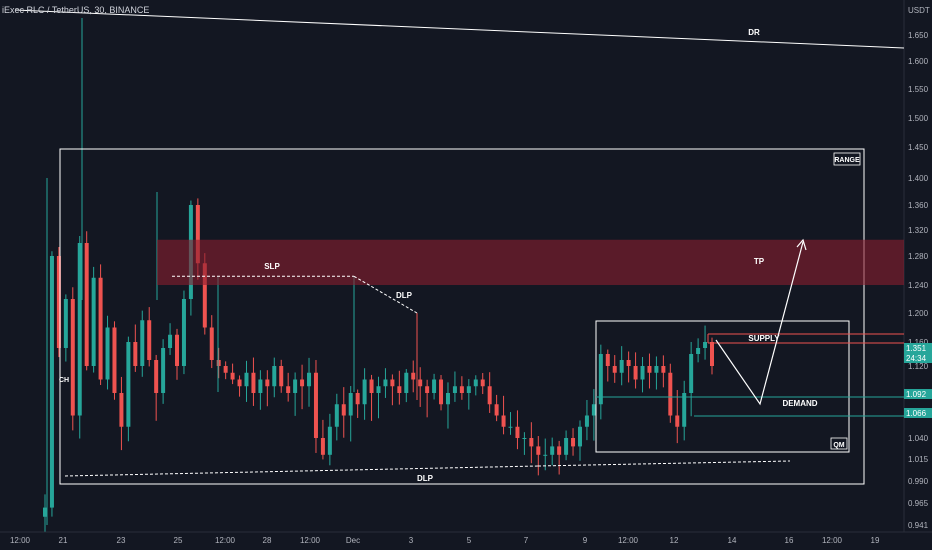 The image size is (932, 550). Describe the element at coordinates (916, 348) in the screenshot. I see `price-tag-label: 1.351` at that location.